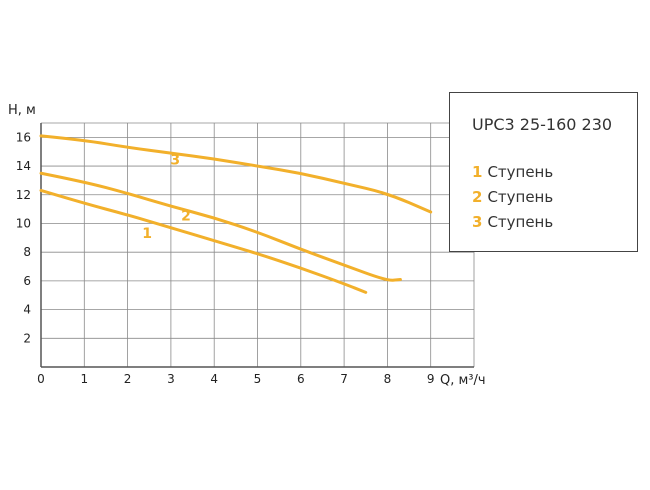  I want to click on curve-label-3: 3, so click(175, 161).